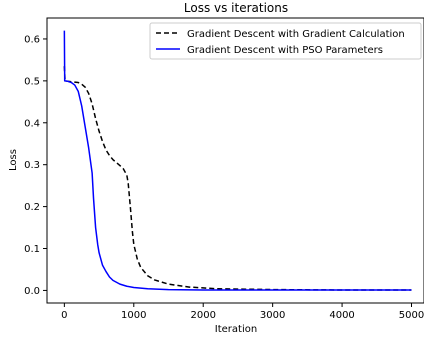  What do you see at coordinates (202, 315) in the screenshot?
I see `x-tick-label: 2000` at bounding box center [202, 315].